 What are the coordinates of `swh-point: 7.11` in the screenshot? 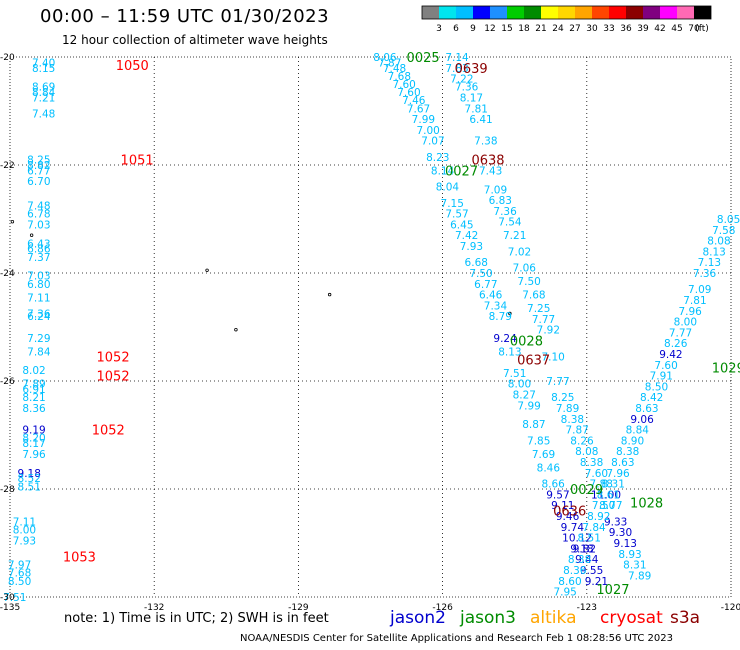 It's located at (24, 522).